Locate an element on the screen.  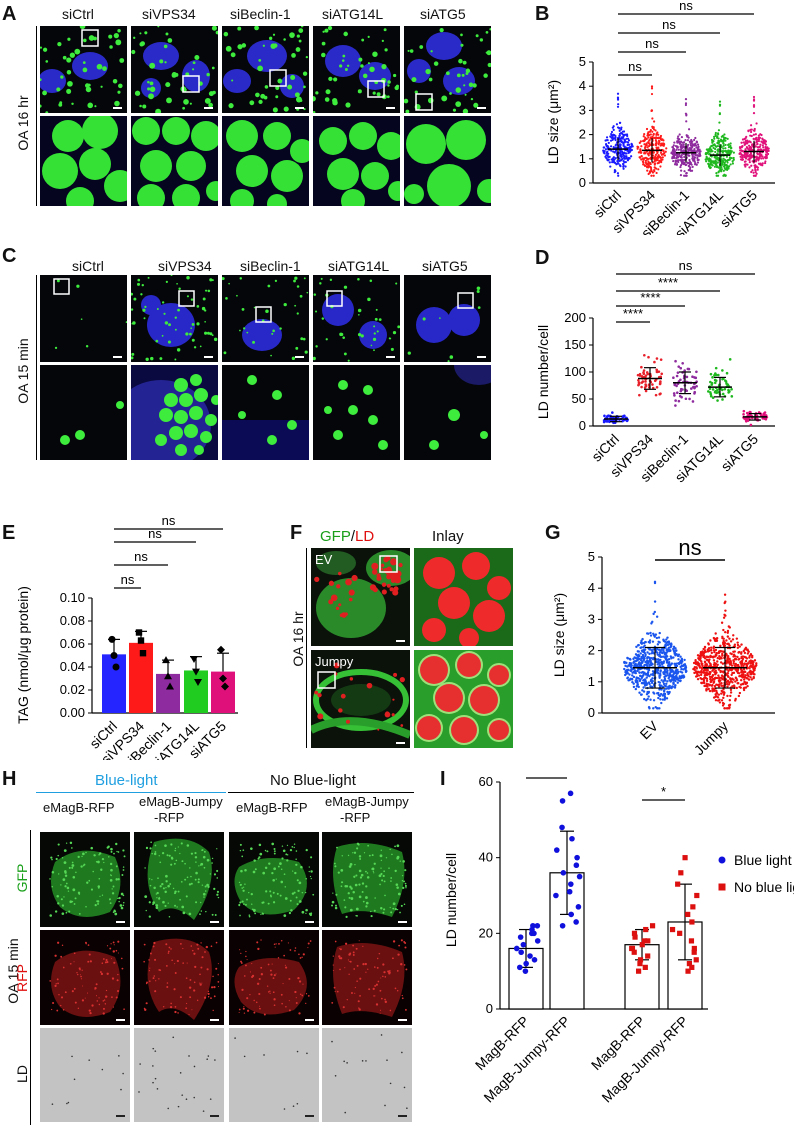
scale-bar is located at coordinates (299, 357).